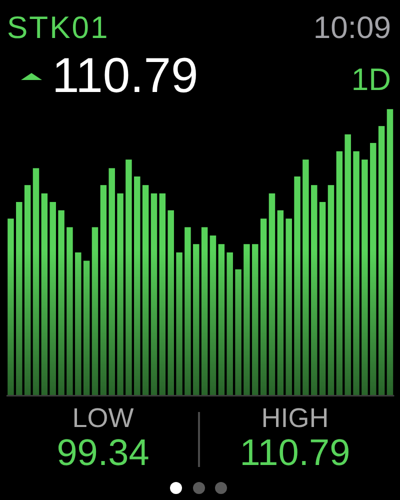 This screenshot has height=500, width=400. What do you see at coordinates (295, 452) in the screenshot?
I see `text: 110.79` at bounding box center [295, 452].